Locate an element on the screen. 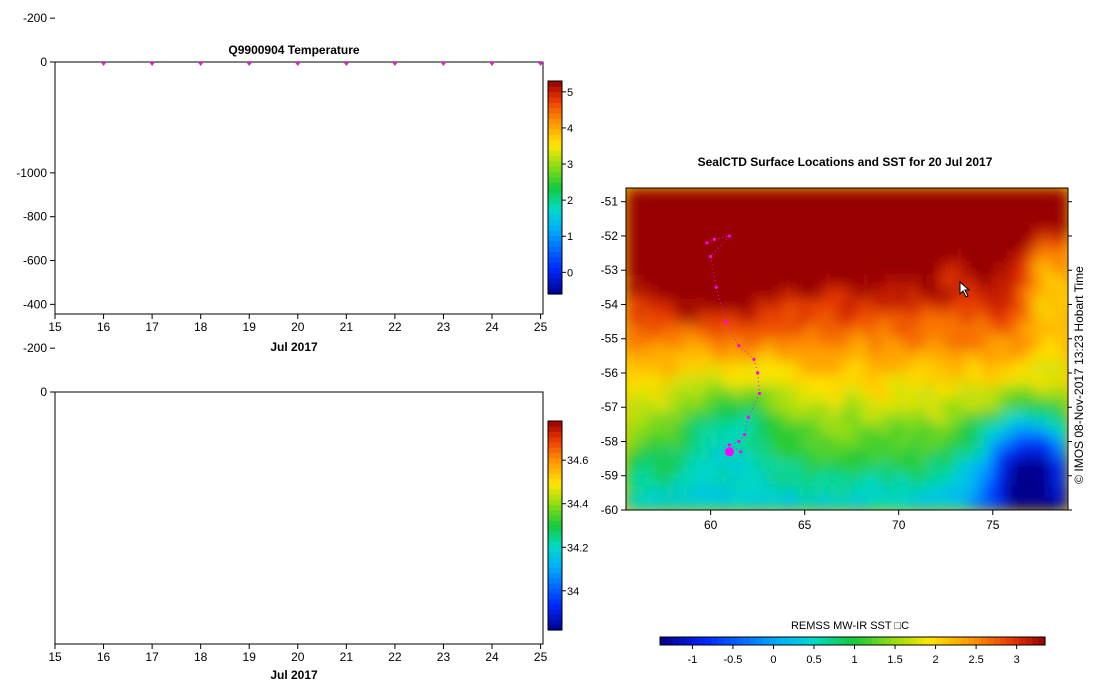 This screenshot has width=1099, height=700. colorbar-tick-label: 2.5 is located at coordinates (975, 660).